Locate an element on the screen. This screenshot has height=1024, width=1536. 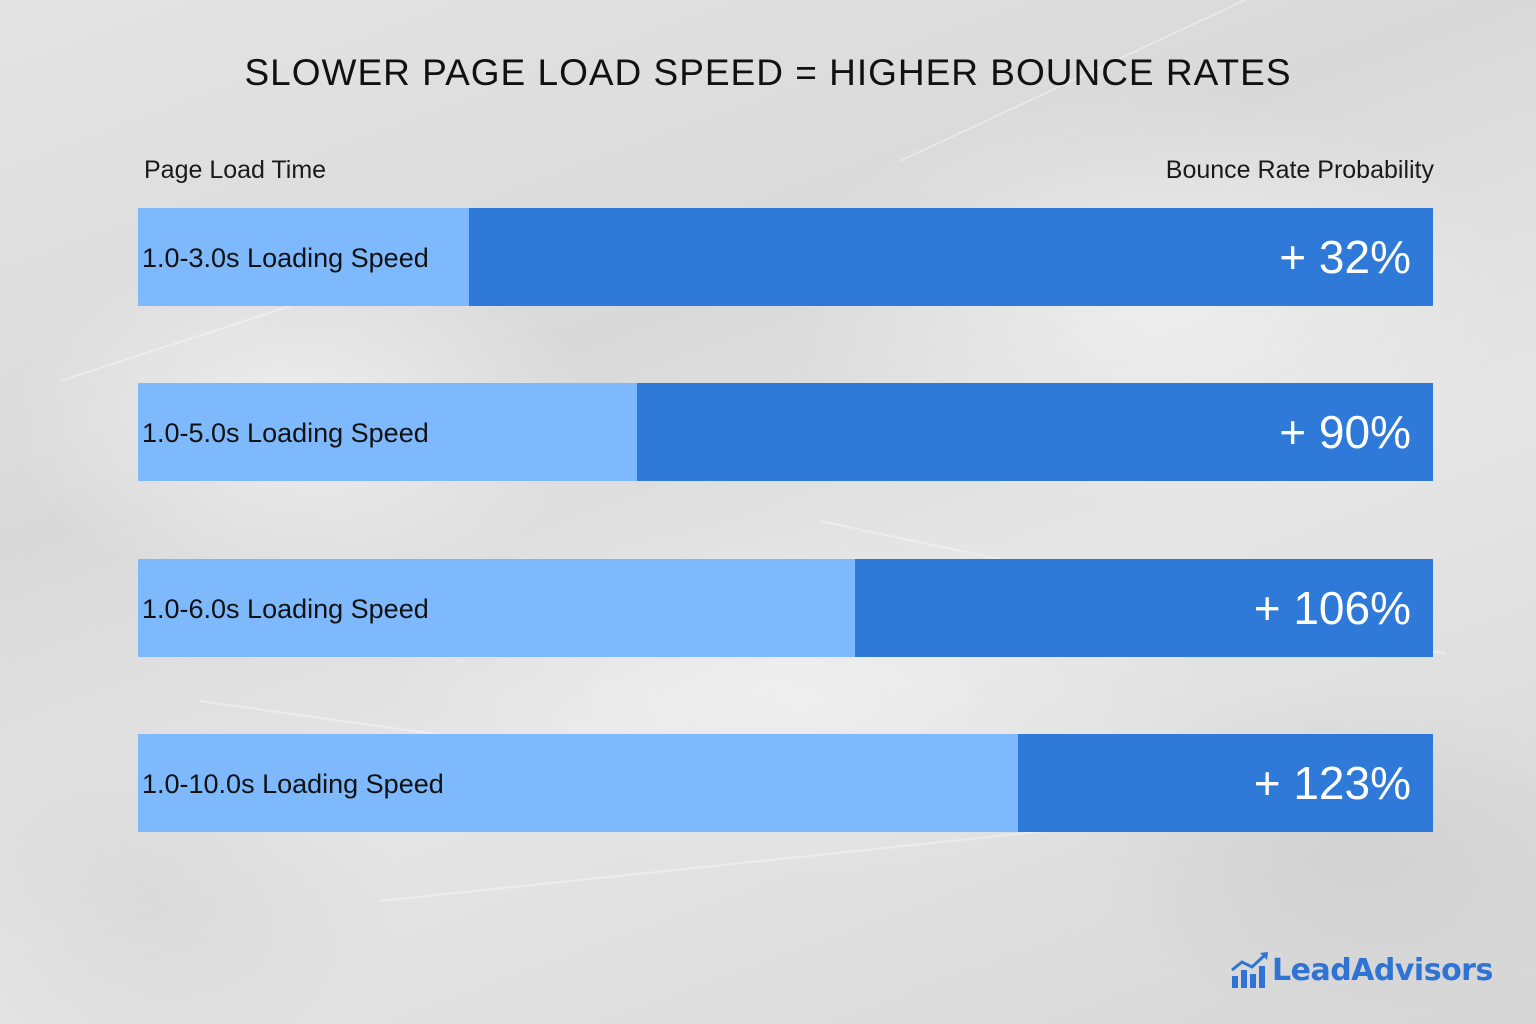
category-label-4: 1.0-10.0s Loading Speed is located at coordinates (293, 784).